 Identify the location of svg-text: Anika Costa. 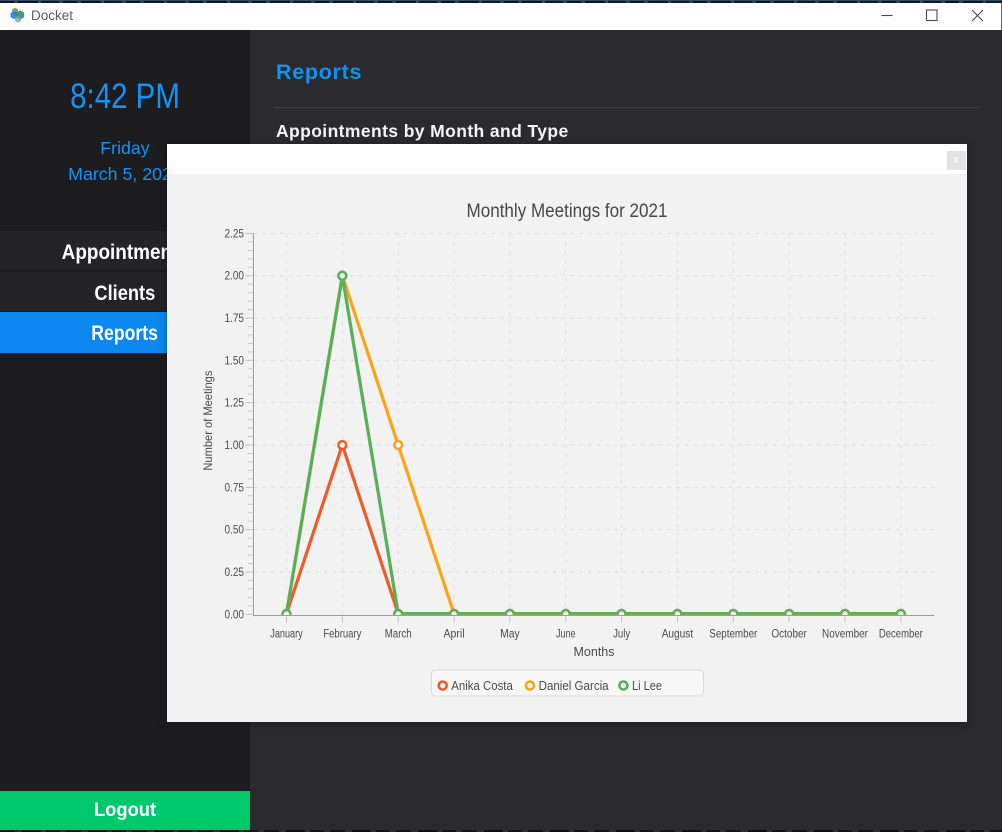
(482, 686).